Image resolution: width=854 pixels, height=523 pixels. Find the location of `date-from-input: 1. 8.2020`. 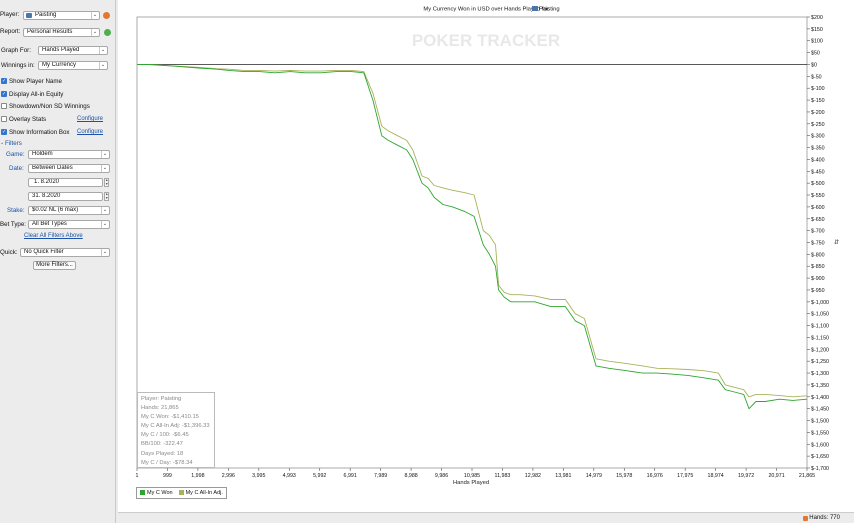

date-from-input: 1. 8.2020 is located at coordinates (65, 182).